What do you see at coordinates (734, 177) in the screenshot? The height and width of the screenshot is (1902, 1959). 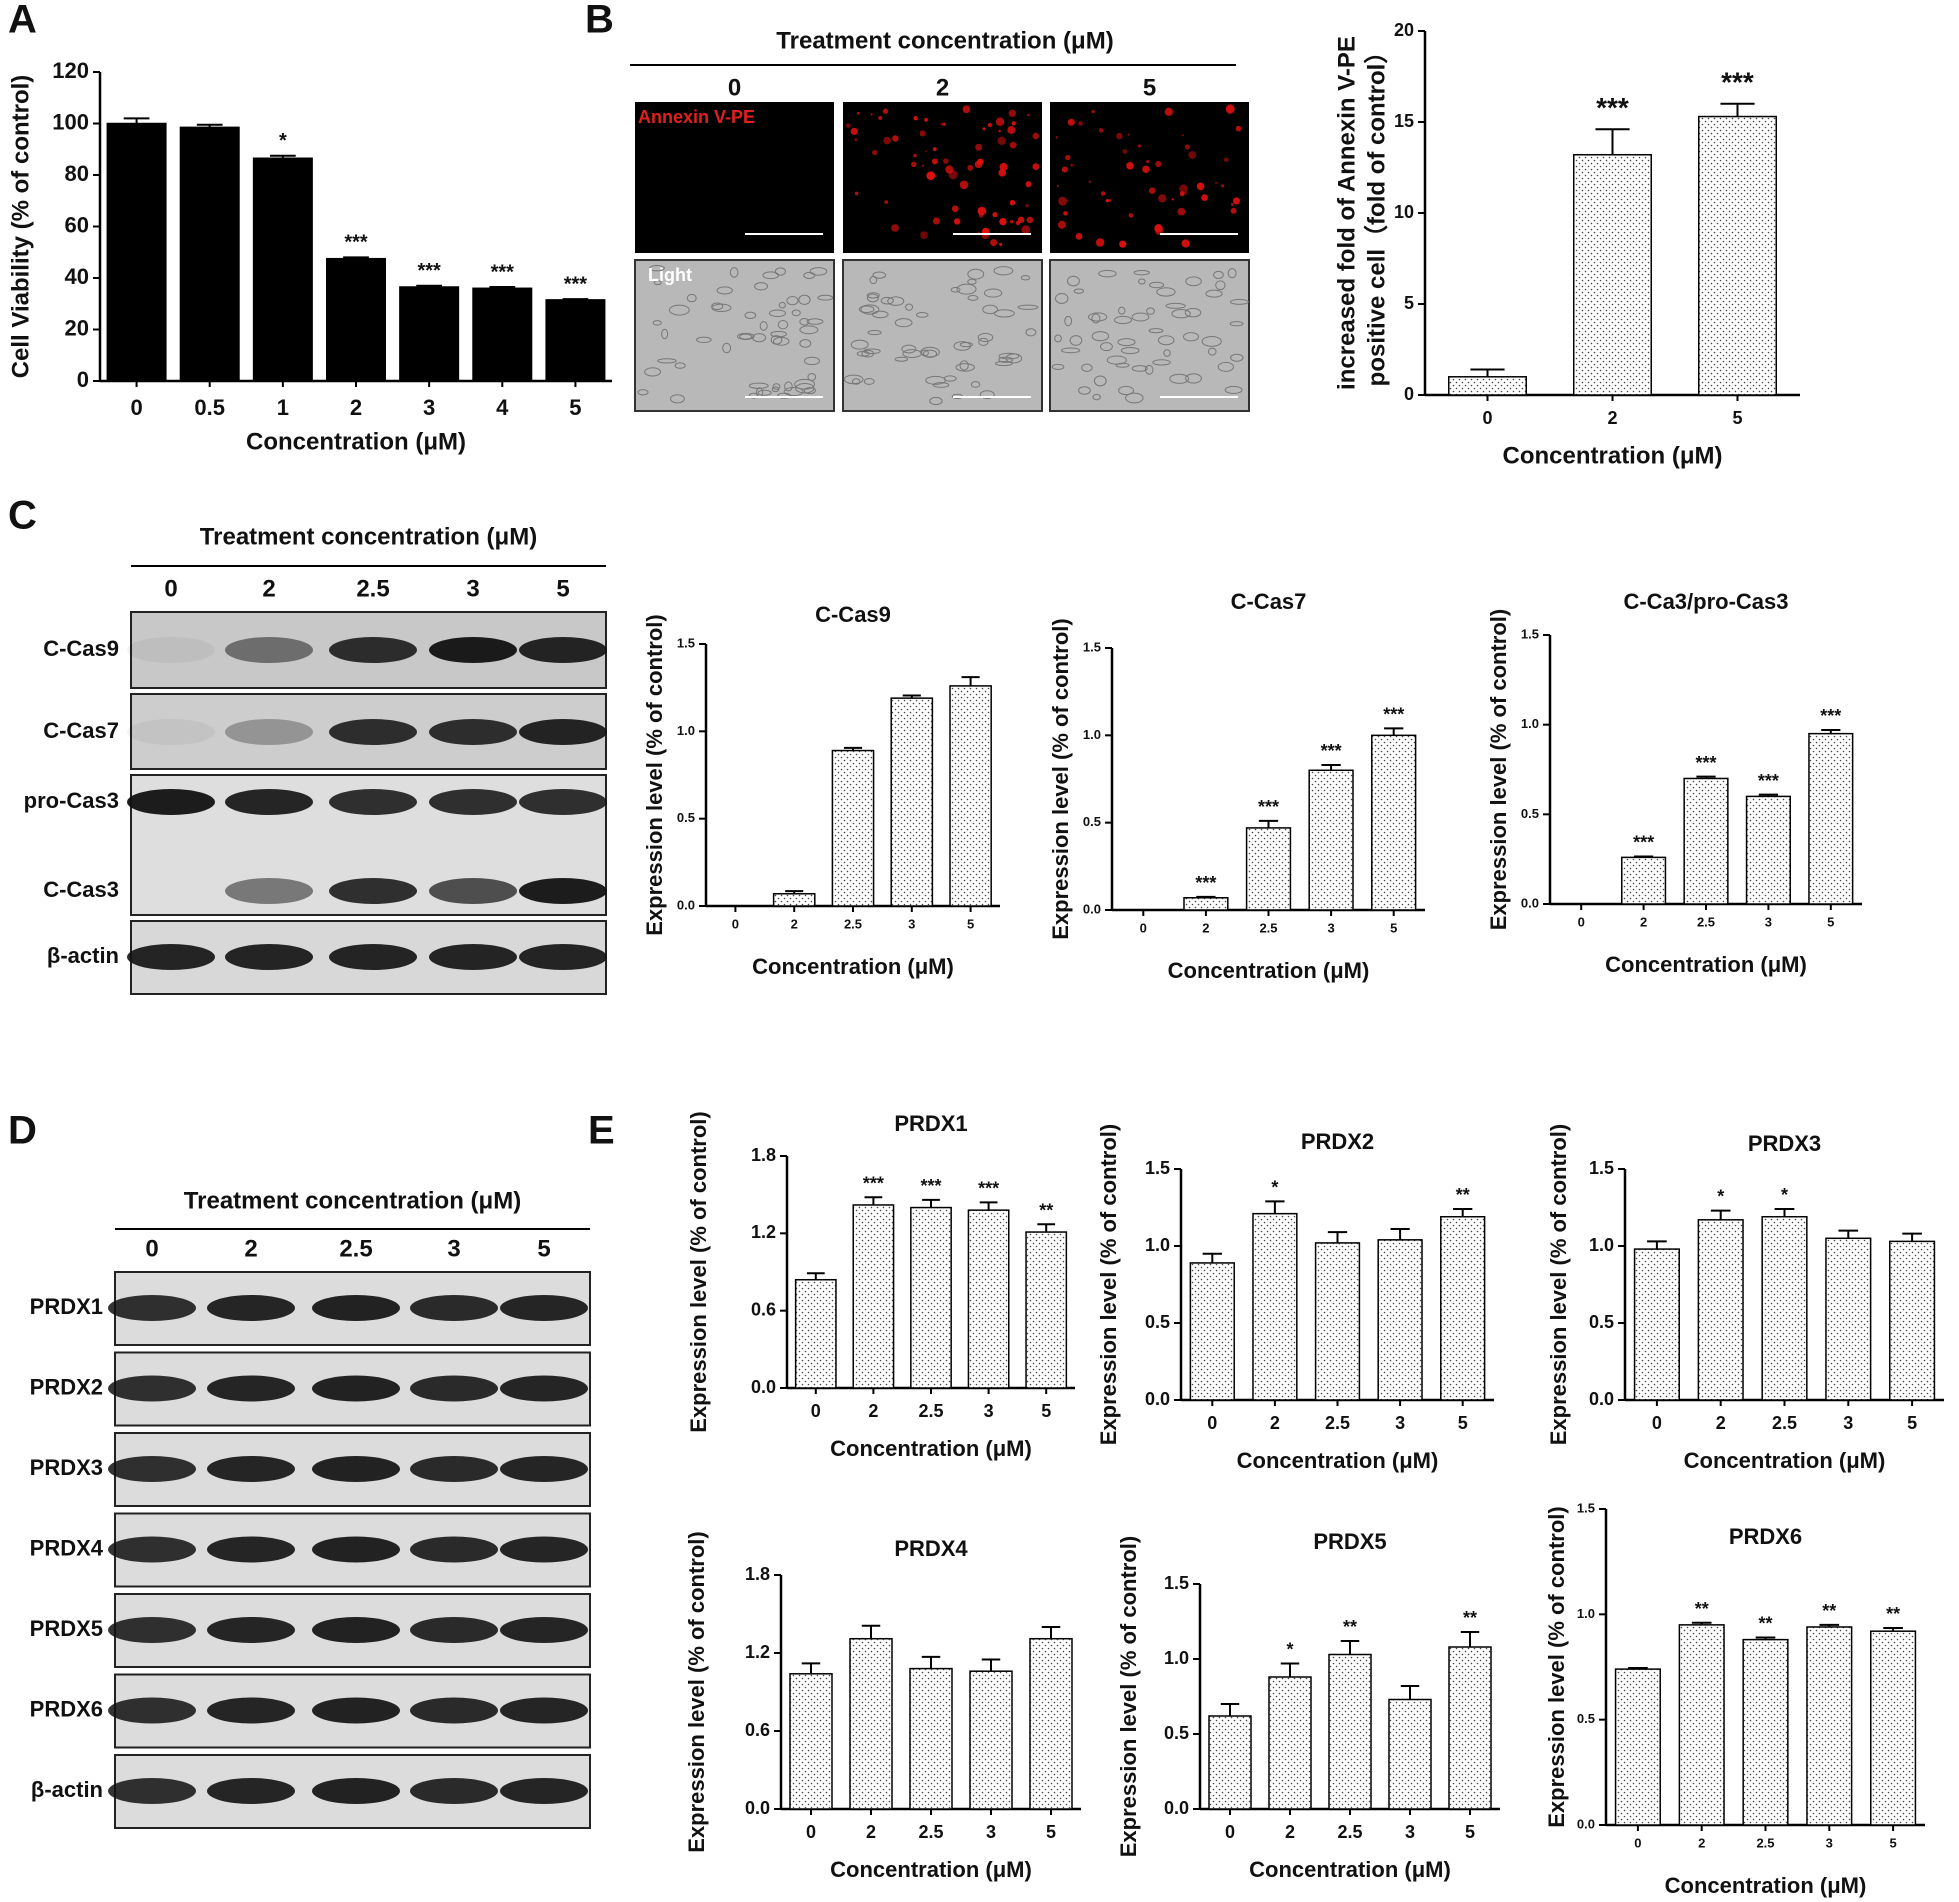 I see `fluorescence-image` at bounding box center [734, 177].